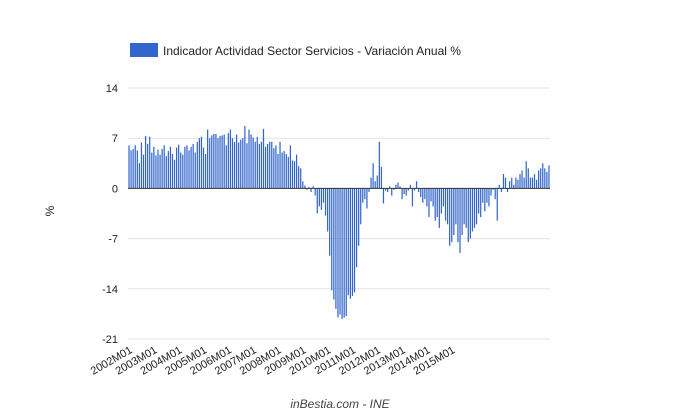 This screenshot has height=420, width=680. Describe the element at coordinates (115, 189) in the screenshot. I see `y-tick-label: 0` at that location.